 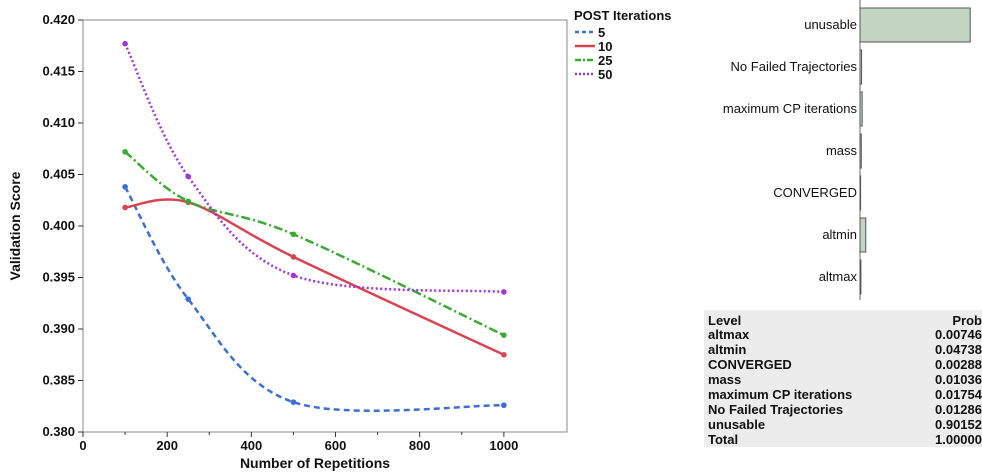 I want to click on level-cell: maximum CP iterations, so click(x=780, y=394).